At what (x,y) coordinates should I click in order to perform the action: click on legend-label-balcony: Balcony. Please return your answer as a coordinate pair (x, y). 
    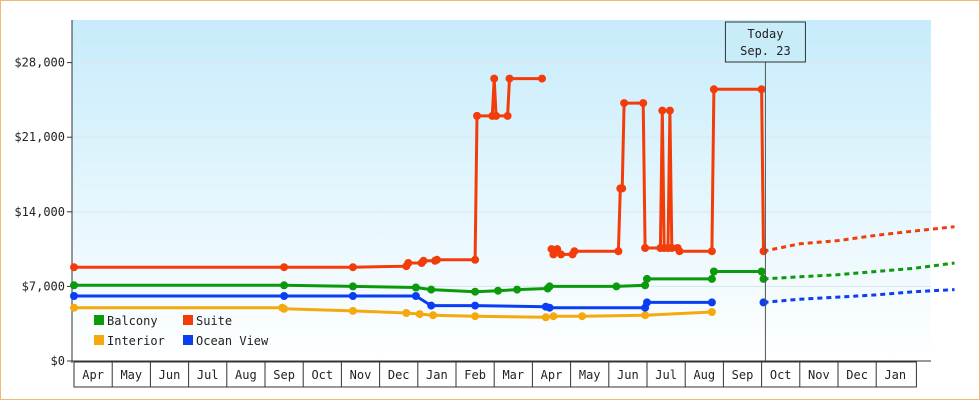
    Looking at the image, I should click on (132, 321).